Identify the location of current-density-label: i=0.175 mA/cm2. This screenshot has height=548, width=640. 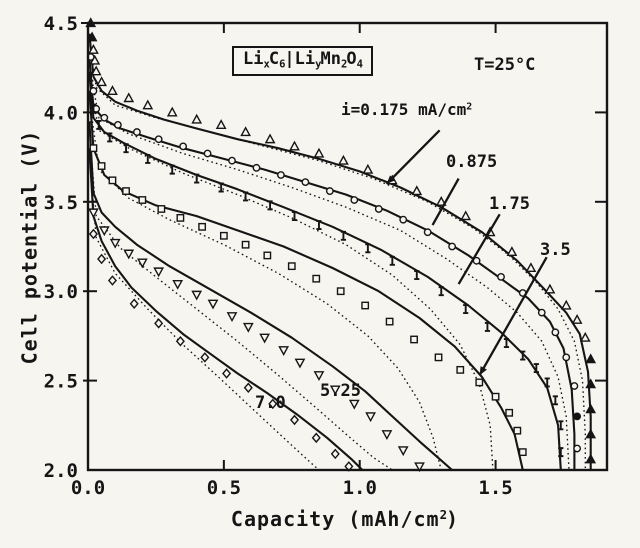
(406, 109).